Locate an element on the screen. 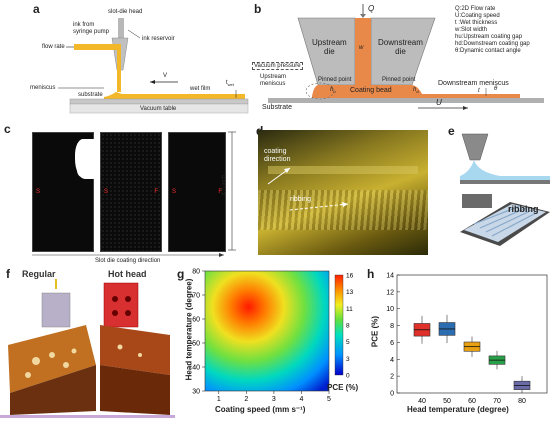 This screenshot has height=424, width=554. coating-direction-label: coating direction is located at coordinates (277, 155).